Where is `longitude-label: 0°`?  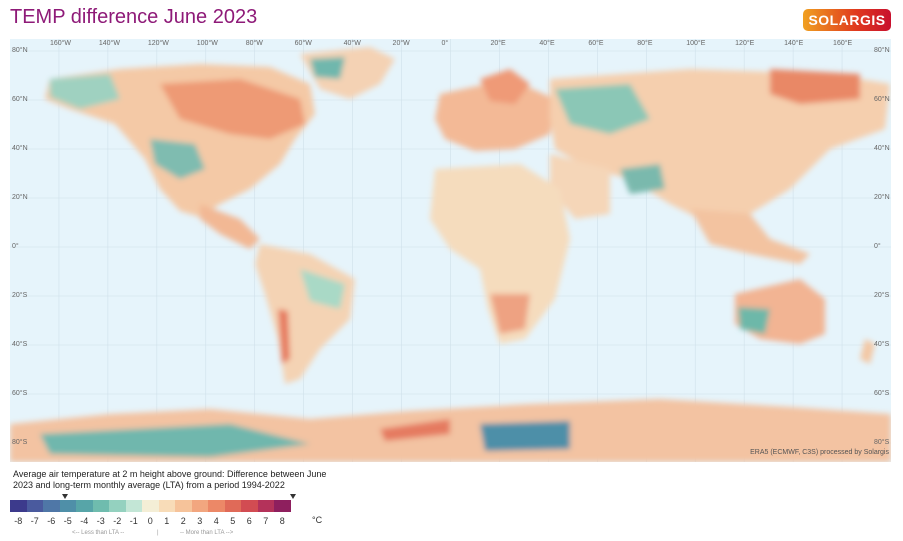 longitude-label: 0° is located at coordinates (445, 43).